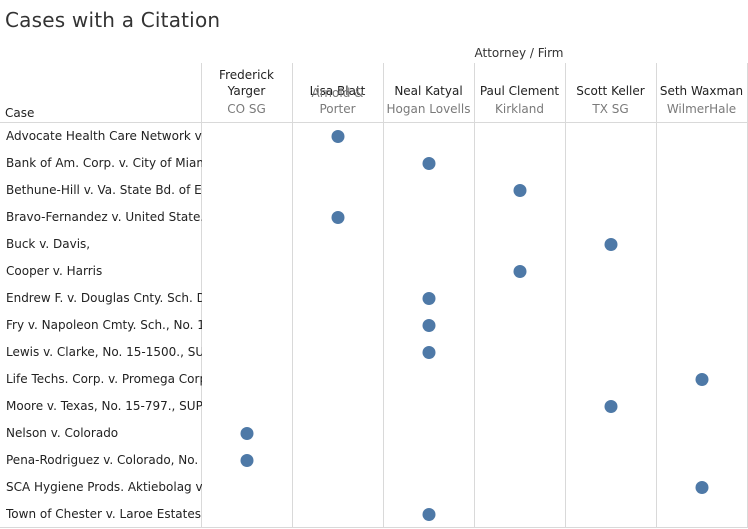  Describe the element at coordinates (337, 101) in the screenshot. I see `firm-name: Arnold & Porter` at that location.